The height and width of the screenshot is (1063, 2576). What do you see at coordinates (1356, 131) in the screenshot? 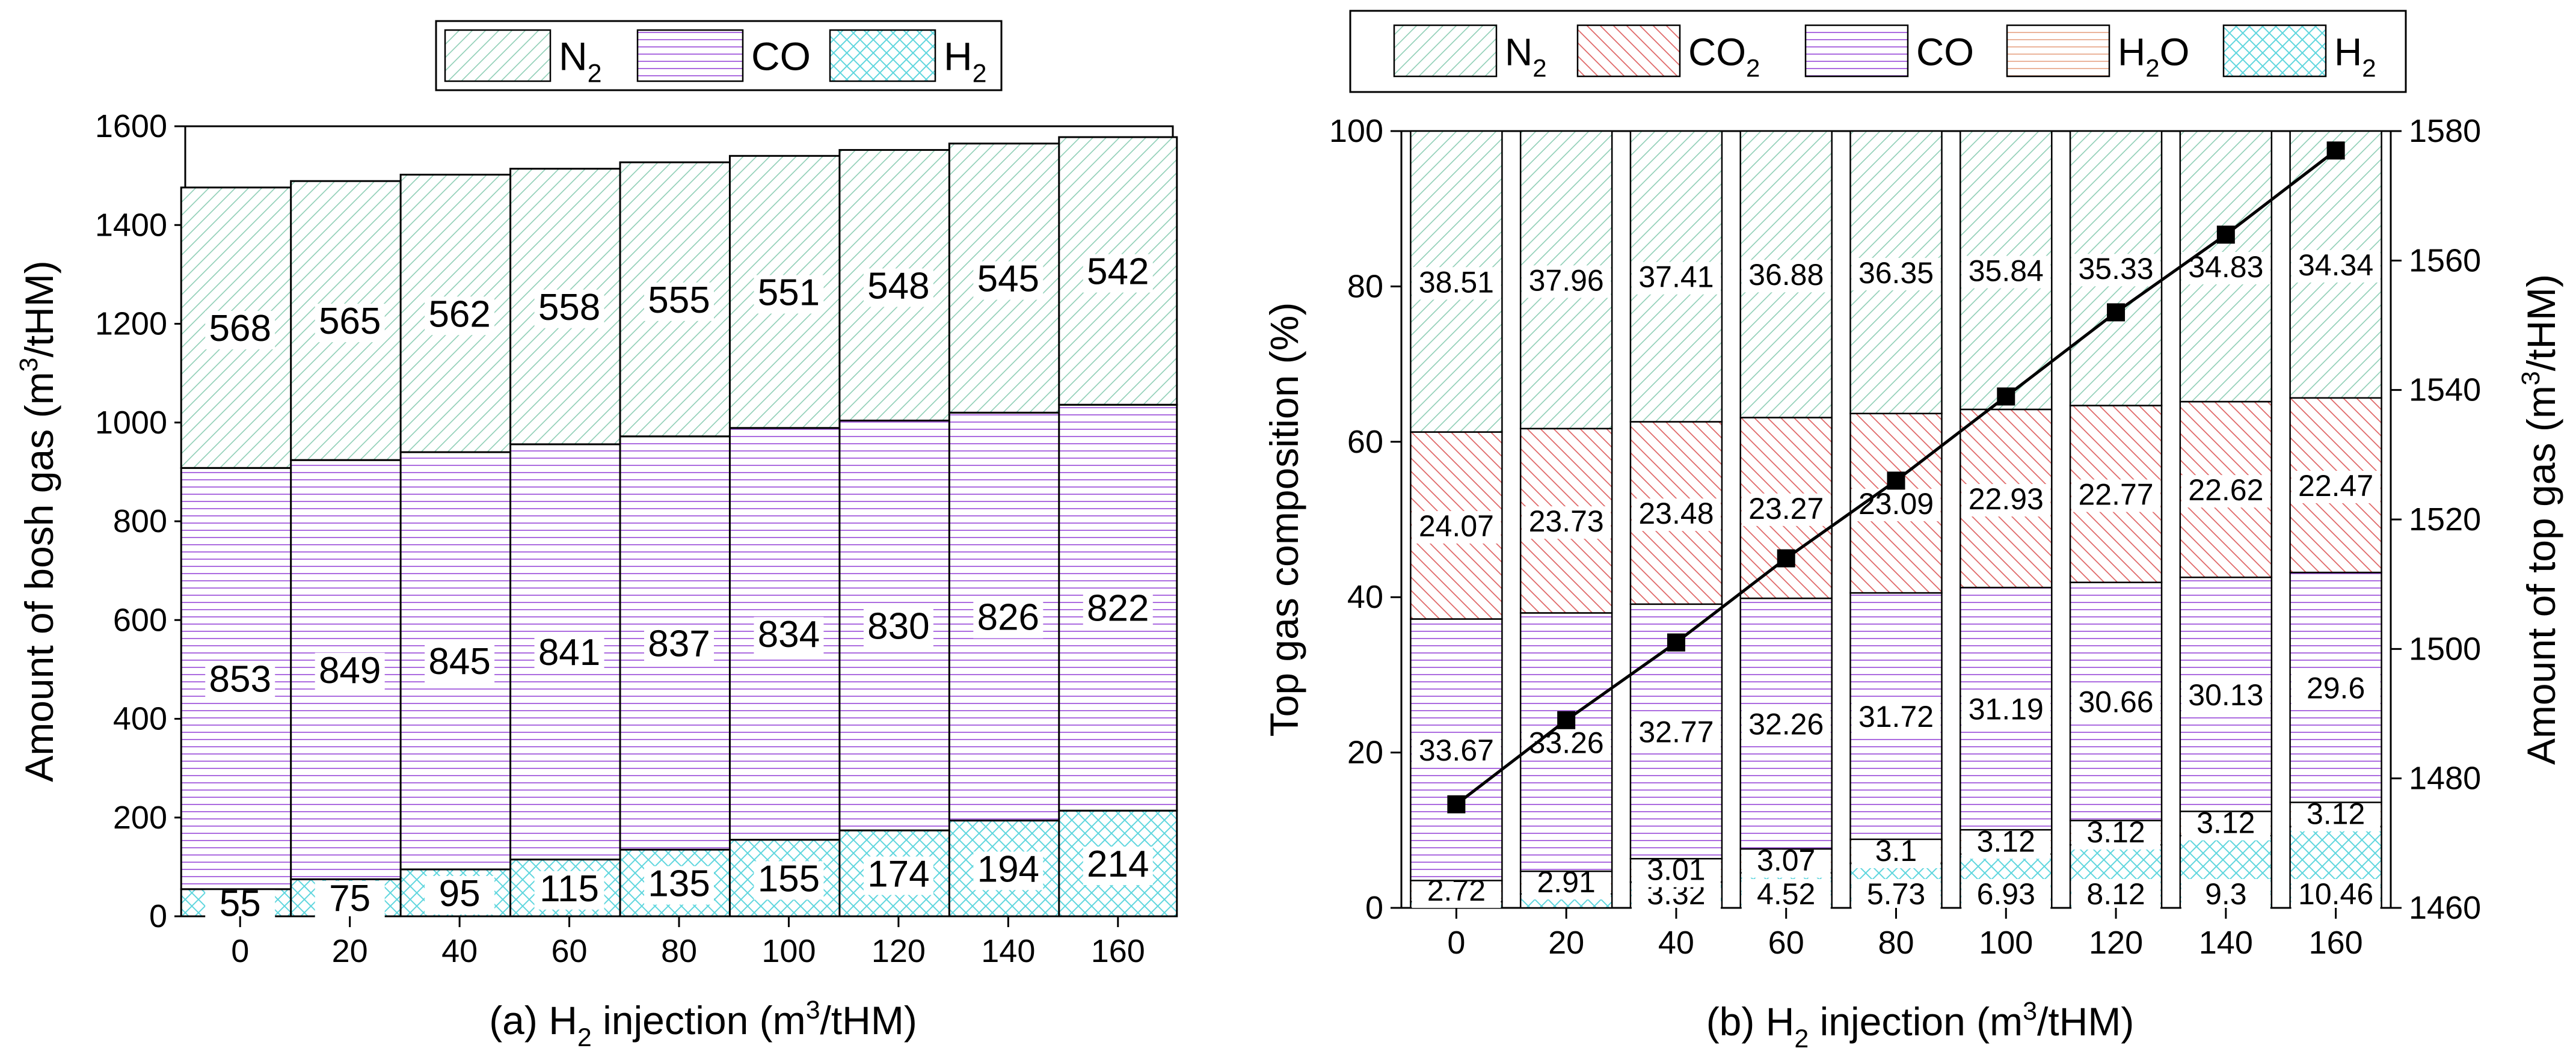
I see `panel-b-ytick-label: 100` at bounding box center [1356, 131].